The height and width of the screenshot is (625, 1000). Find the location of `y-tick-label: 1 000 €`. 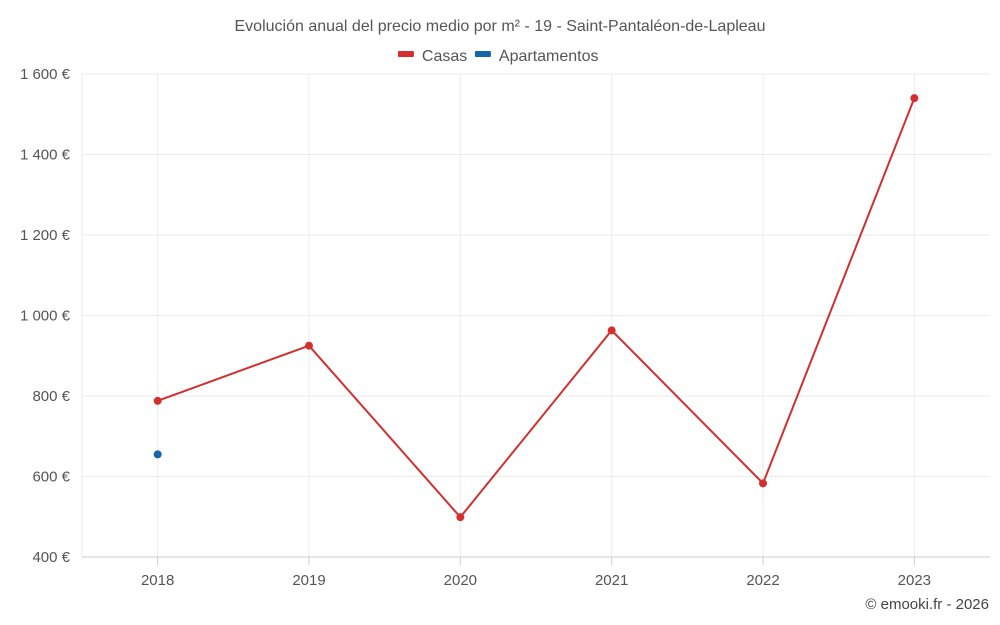

y-tick-label: 1 000 € is located at coordinates (45, 316).